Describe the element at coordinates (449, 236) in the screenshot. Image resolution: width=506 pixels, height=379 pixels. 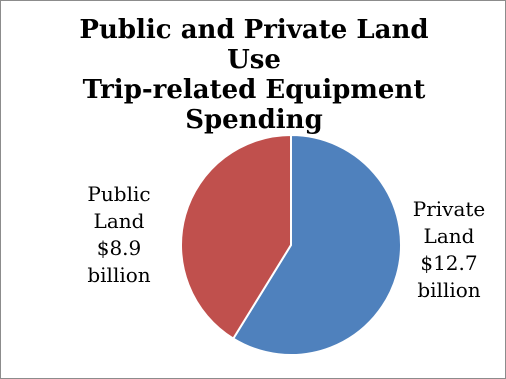
I see `data-label-private-line-2: Land` at that location.